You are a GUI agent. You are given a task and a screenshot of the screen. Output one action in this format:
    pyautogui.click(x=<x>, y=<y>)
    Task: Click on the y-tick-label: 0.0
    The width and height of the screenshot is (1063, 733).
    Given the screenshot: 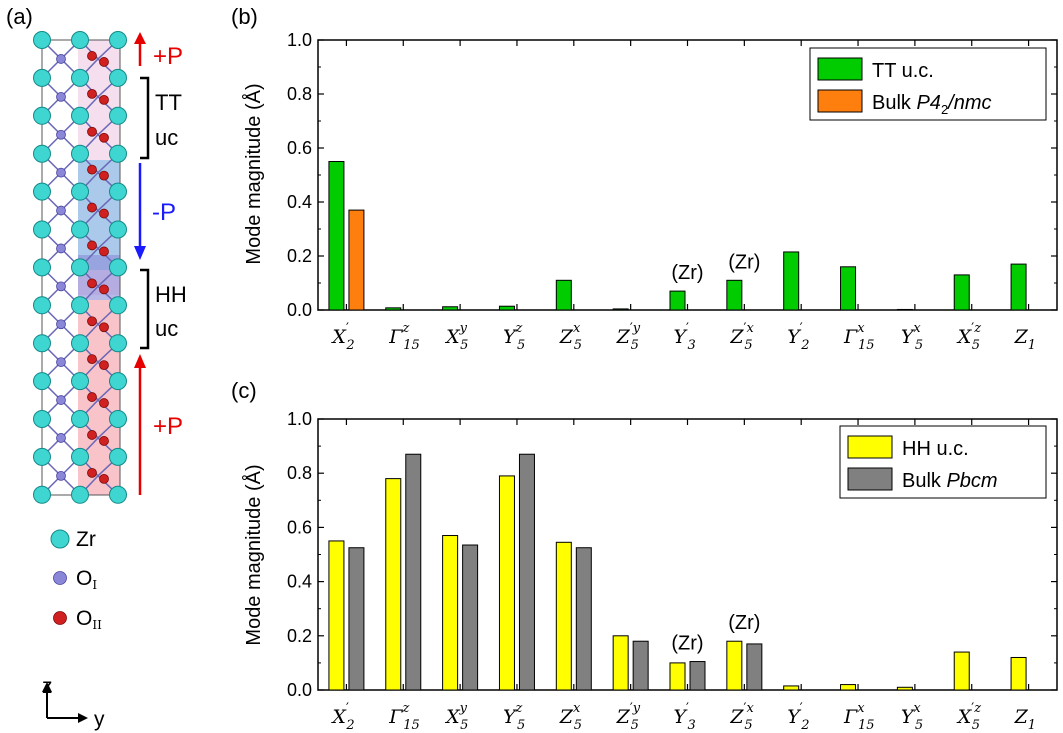 What is the action you would take?
    pyautogui.click(x=299, y=310)
    